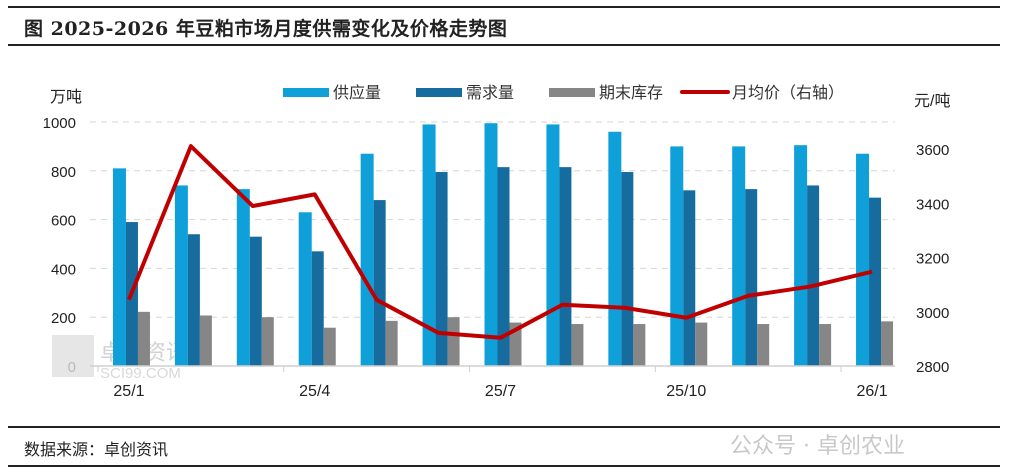  What do you see at coordinates (504, 7) in the screenshot?
I see `top-rule` at bounding box center [504, 7].